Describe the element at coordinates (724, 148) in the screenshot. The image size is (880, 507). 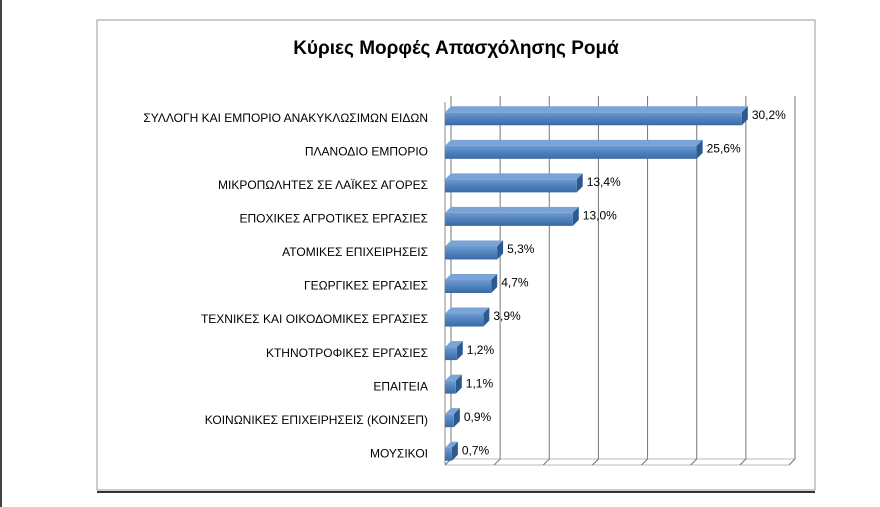
I see `data-label: 25,6%` at that location.